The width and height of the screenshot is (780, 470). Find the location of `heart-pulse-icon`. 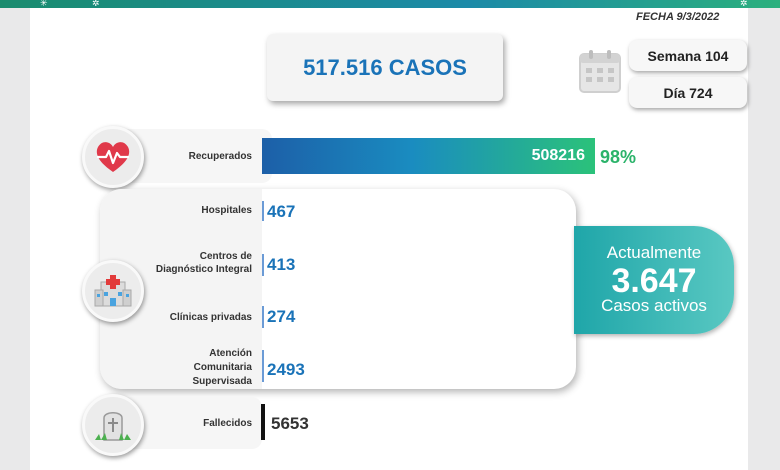

heart-pulse-icon is located at coordinates (113, 157).